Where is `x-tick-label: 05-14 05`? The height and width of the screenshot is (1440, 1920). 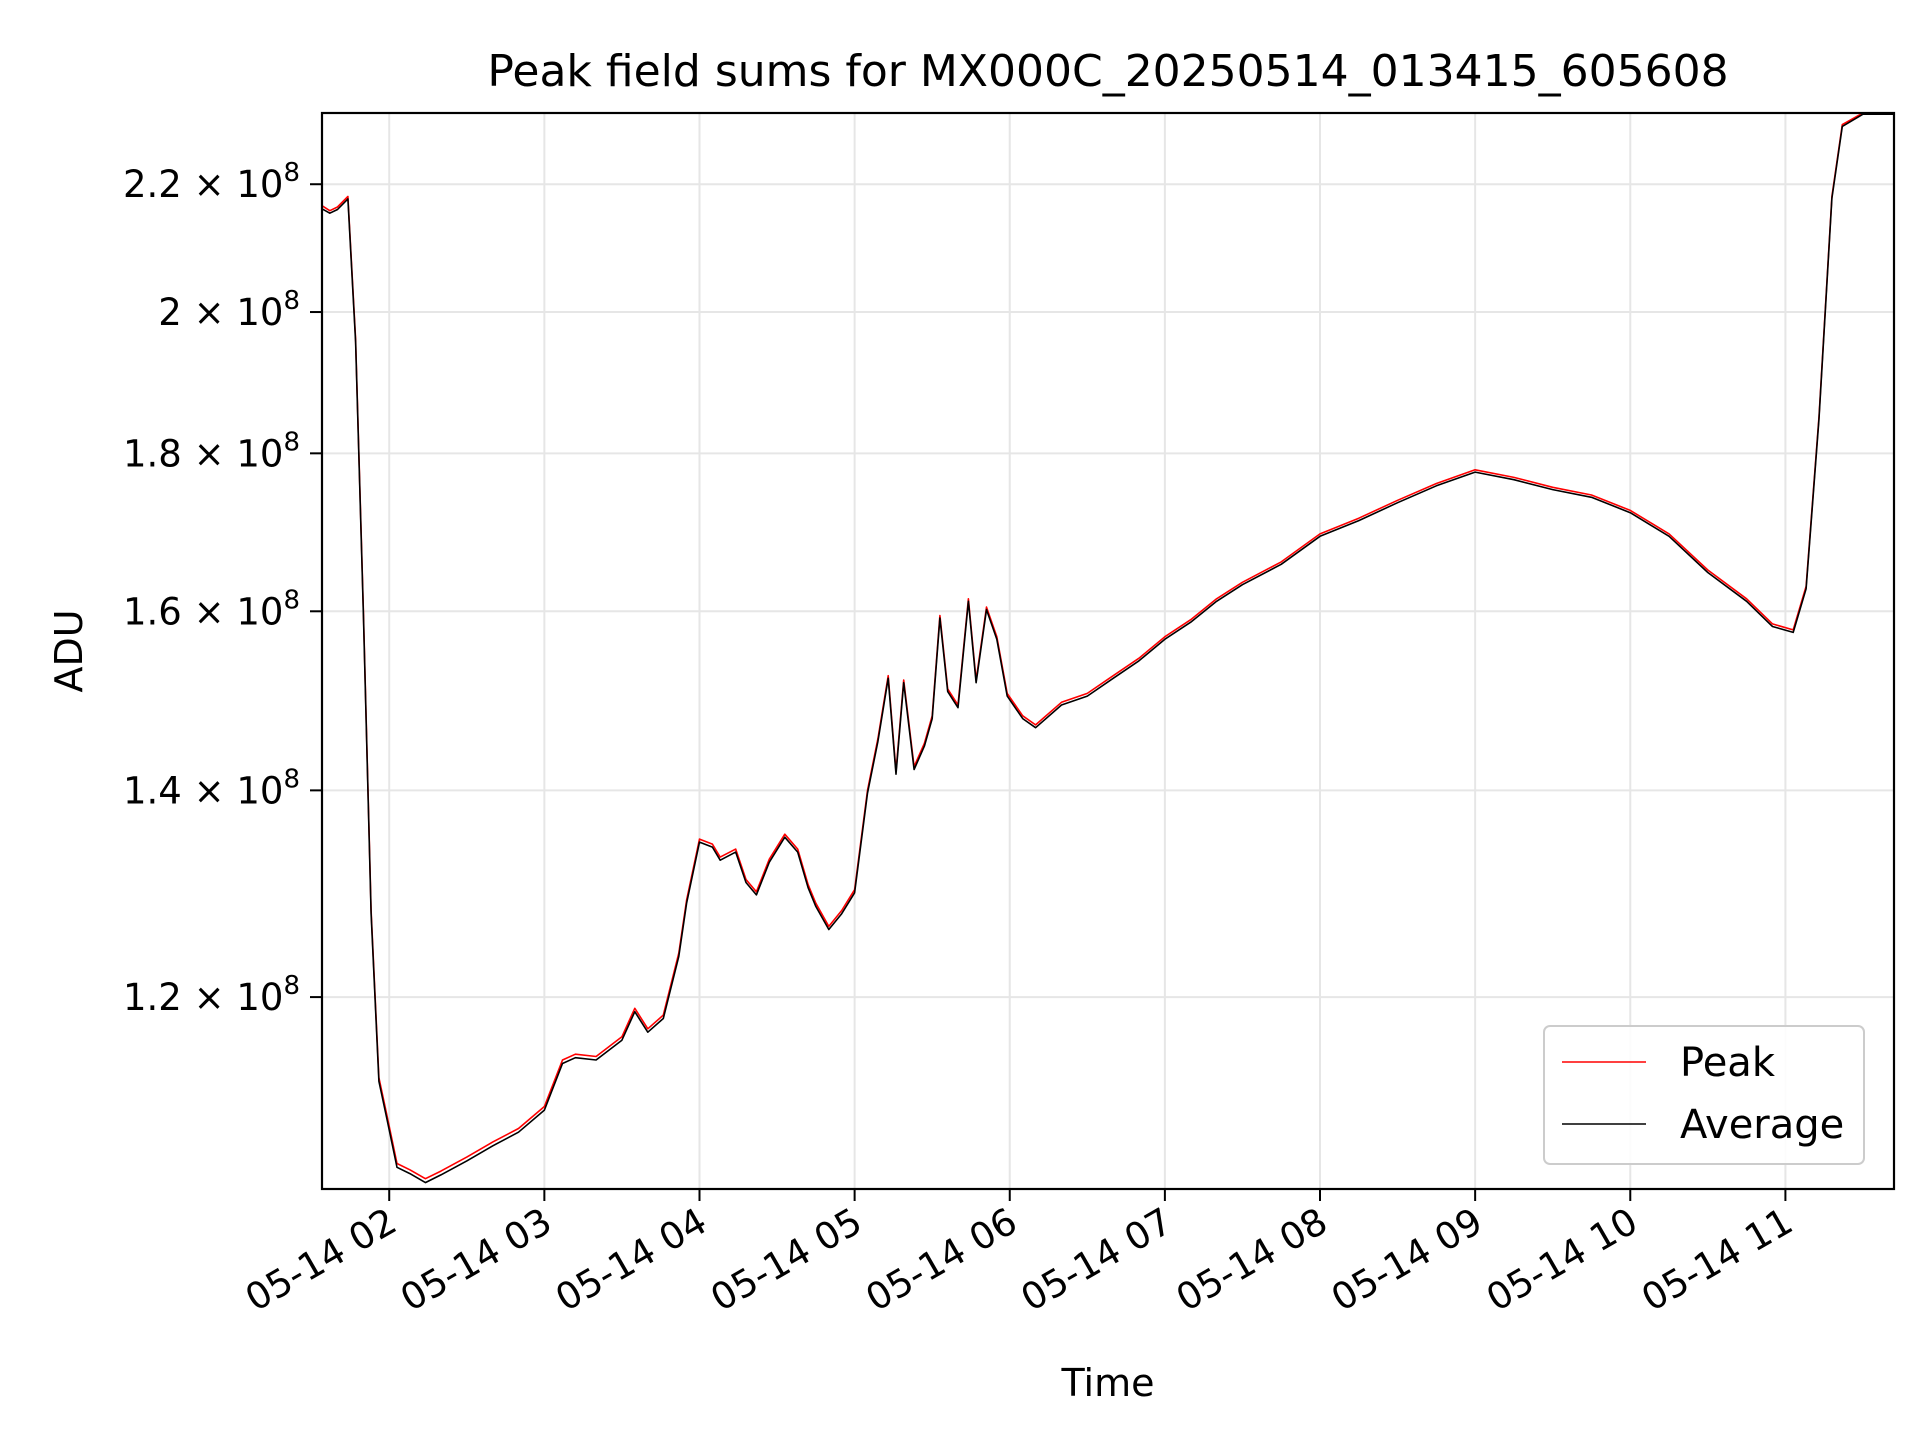 x-tick-label: 05-14 05 is located at coordinates (787, 1260).